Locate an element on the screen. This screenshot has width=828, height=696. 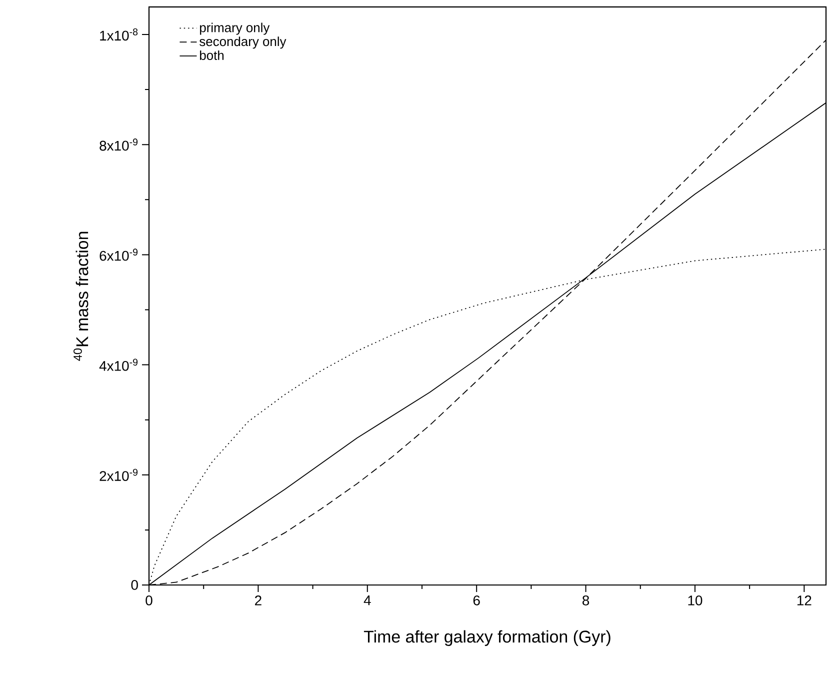
x-tick-label: 6 is located at coordinates (476, 600).